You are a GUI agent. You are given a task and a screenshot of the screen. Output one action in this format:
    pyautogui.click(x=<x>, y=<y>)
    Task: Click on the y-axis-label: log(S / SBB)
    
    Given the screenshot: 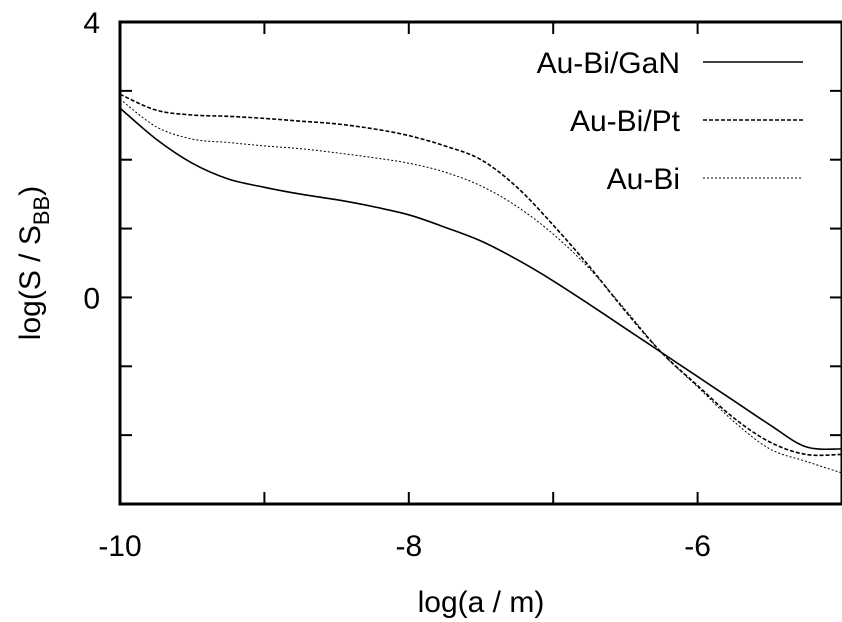 What is the action you would take?
    pyautogui.click(x=34, y=263)
    